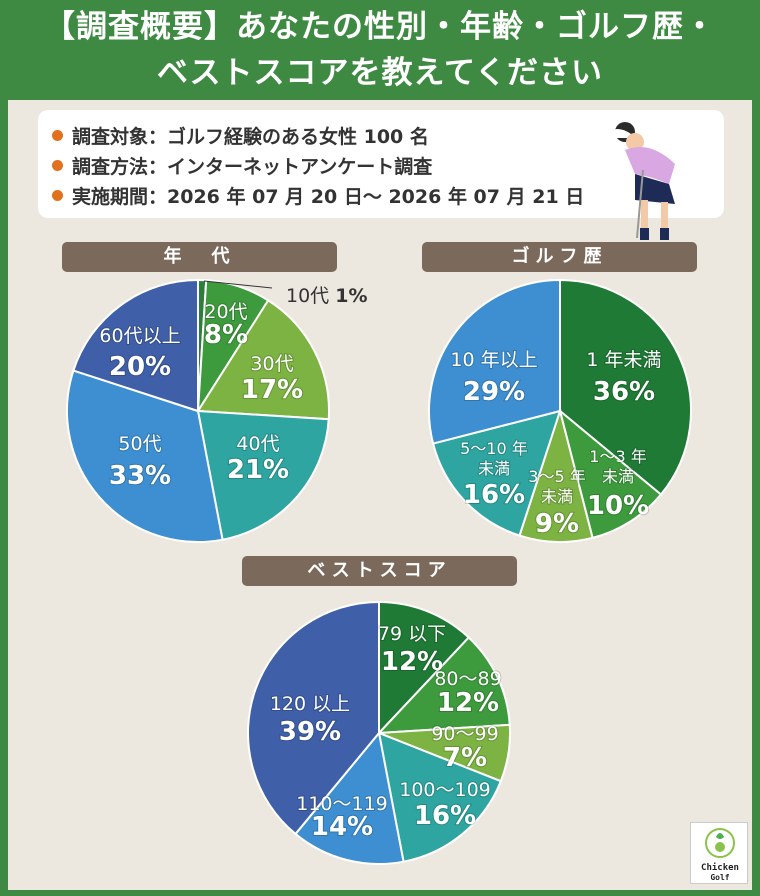  Describe the element at coordinates (412, 634) in the screenshot. I see `slice-label: 79 以下` at that location.